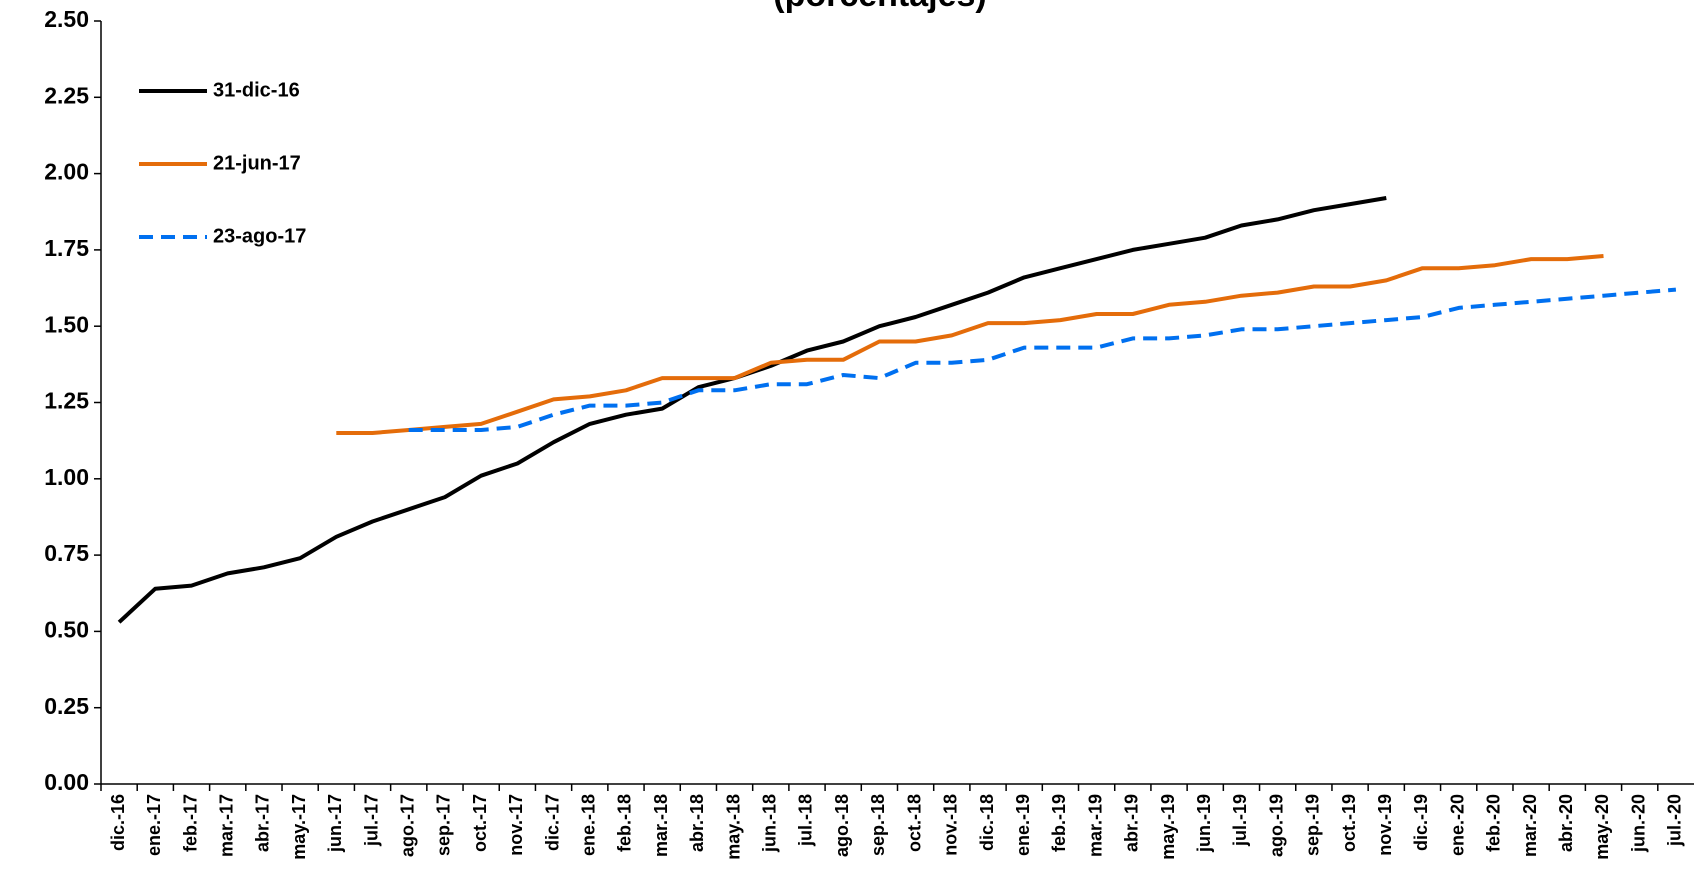  Describe the element at coordinates (987, 822) in the screenshot. I see `x-tick-label: dic.-18` at that location.